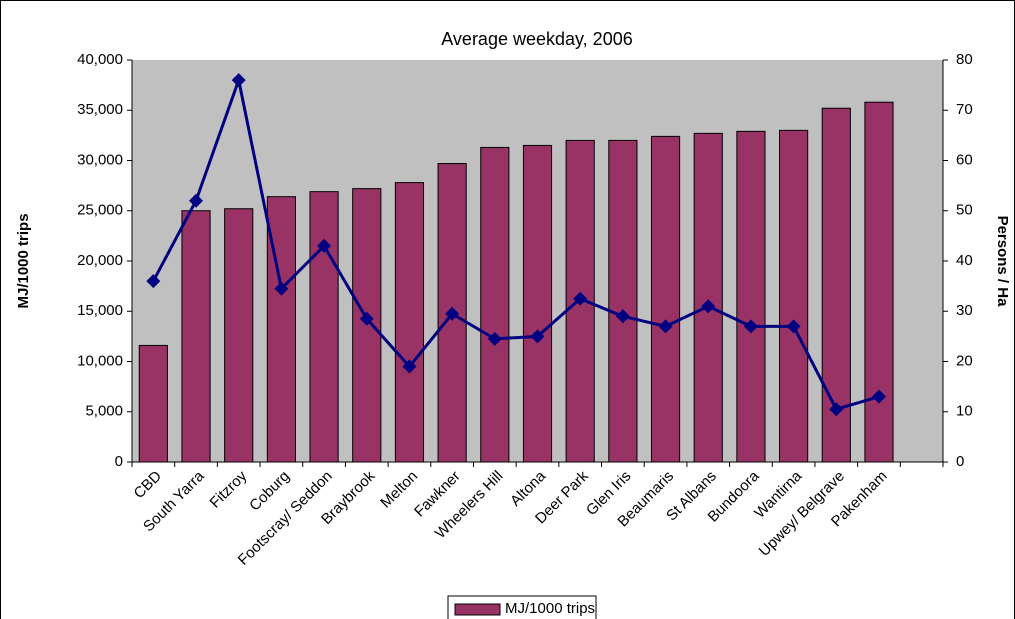  What do you see at coordinates (100, 159) in the screenshot?
I see `y-tick-label: 30,000` at bounding box center [100, 159].